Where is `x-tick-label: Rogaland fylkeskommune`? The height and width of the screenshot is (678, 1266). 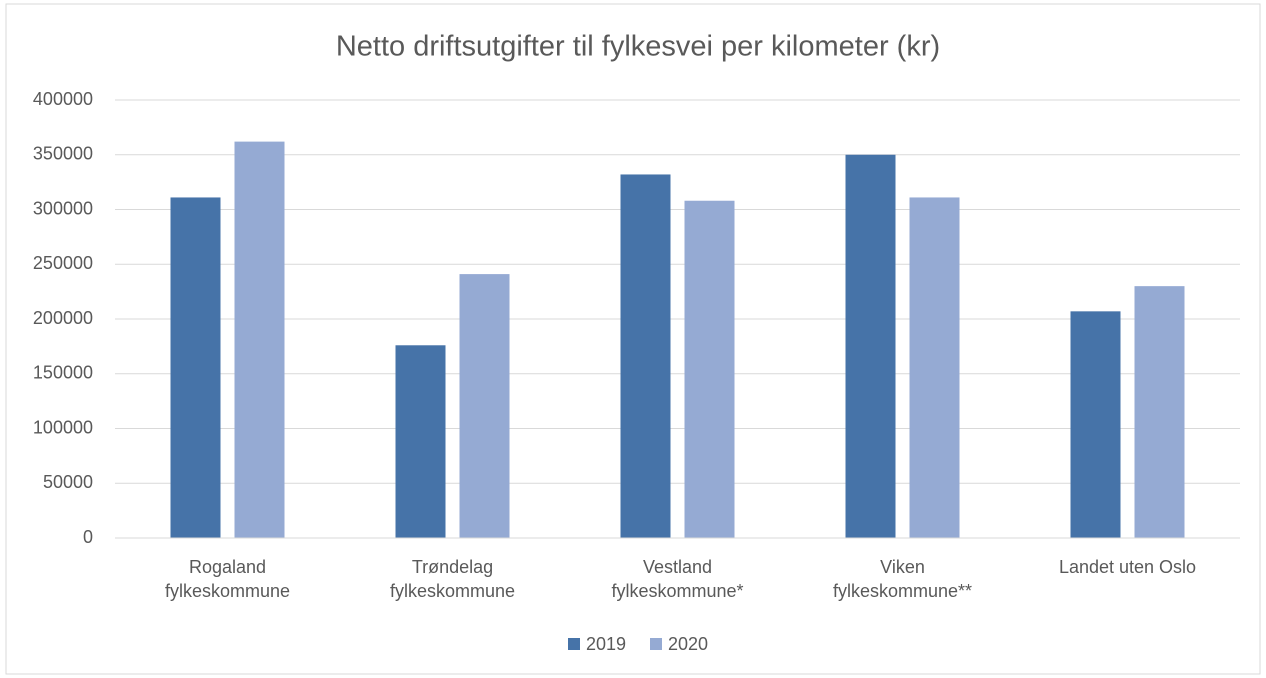 x-tick-label: Rogaland fylkeskommune is located at coordinates (227, 579).